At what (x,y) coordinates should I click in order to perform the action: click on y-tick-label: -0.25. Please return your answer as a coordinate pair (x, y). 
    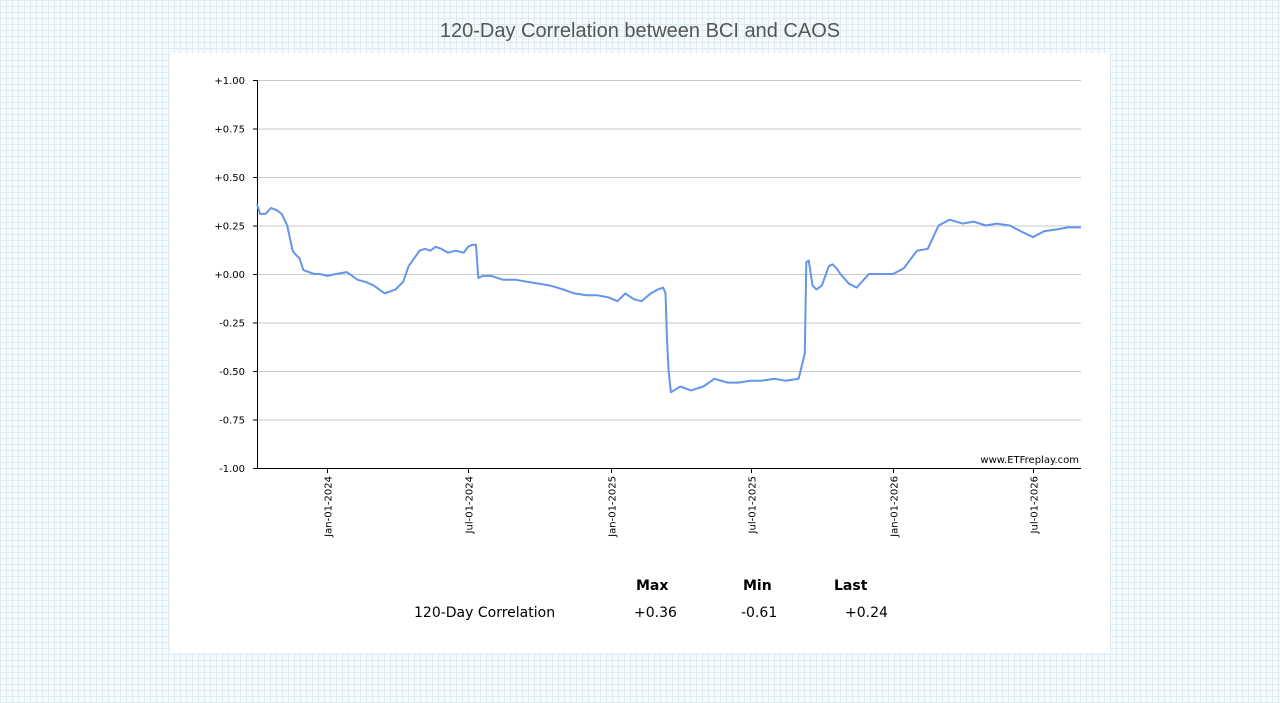
    Looking at the image, I should click on (232, 324).